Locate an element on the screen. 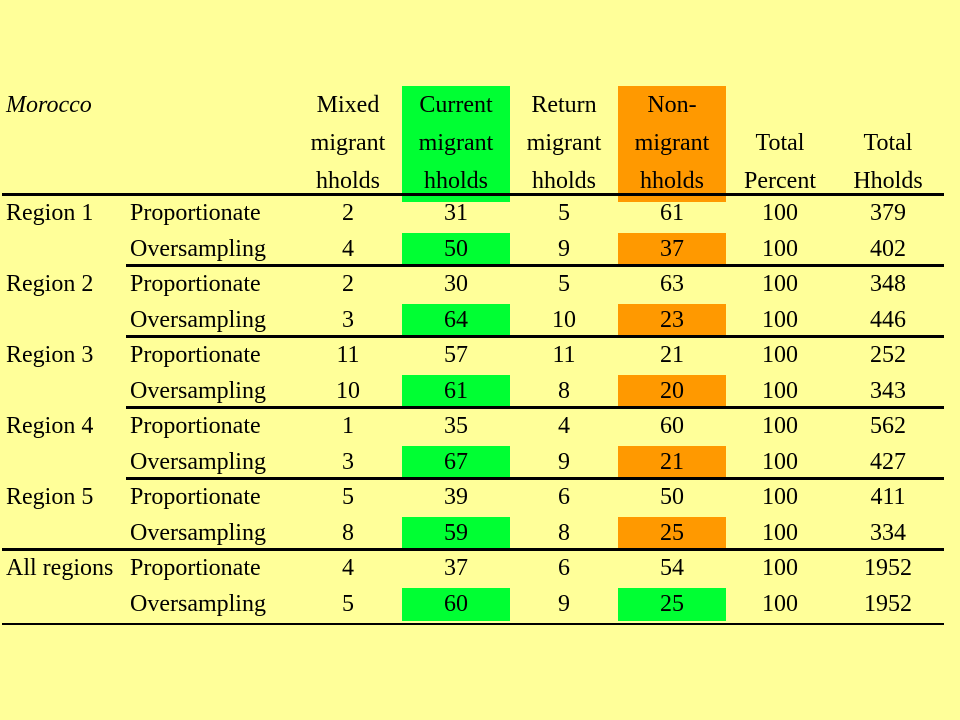 This screenshot has height=720, width=960. table-cell-current: 35 is located at coordinates (456, 426).